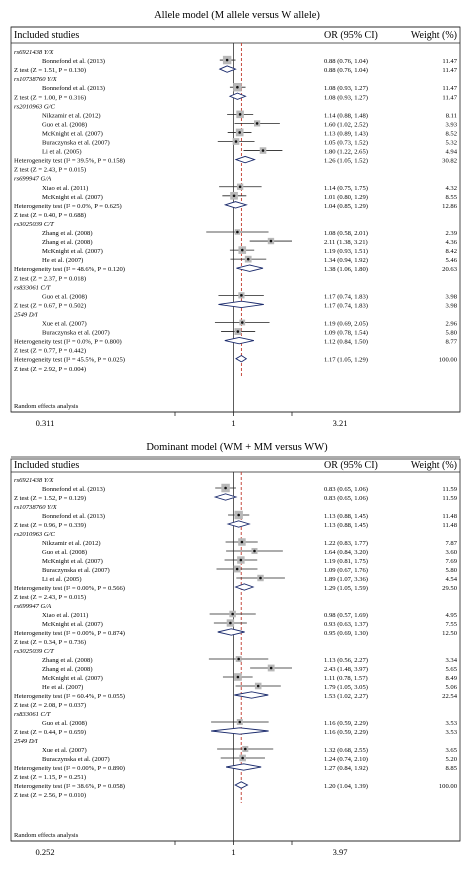 This screenshot has height=870, width=474. What do you see at coordinates (346, 324) in the screenshot?
I see `or-value: 1.19 (0.69, 2.05)` at bounding box center [346, 324].